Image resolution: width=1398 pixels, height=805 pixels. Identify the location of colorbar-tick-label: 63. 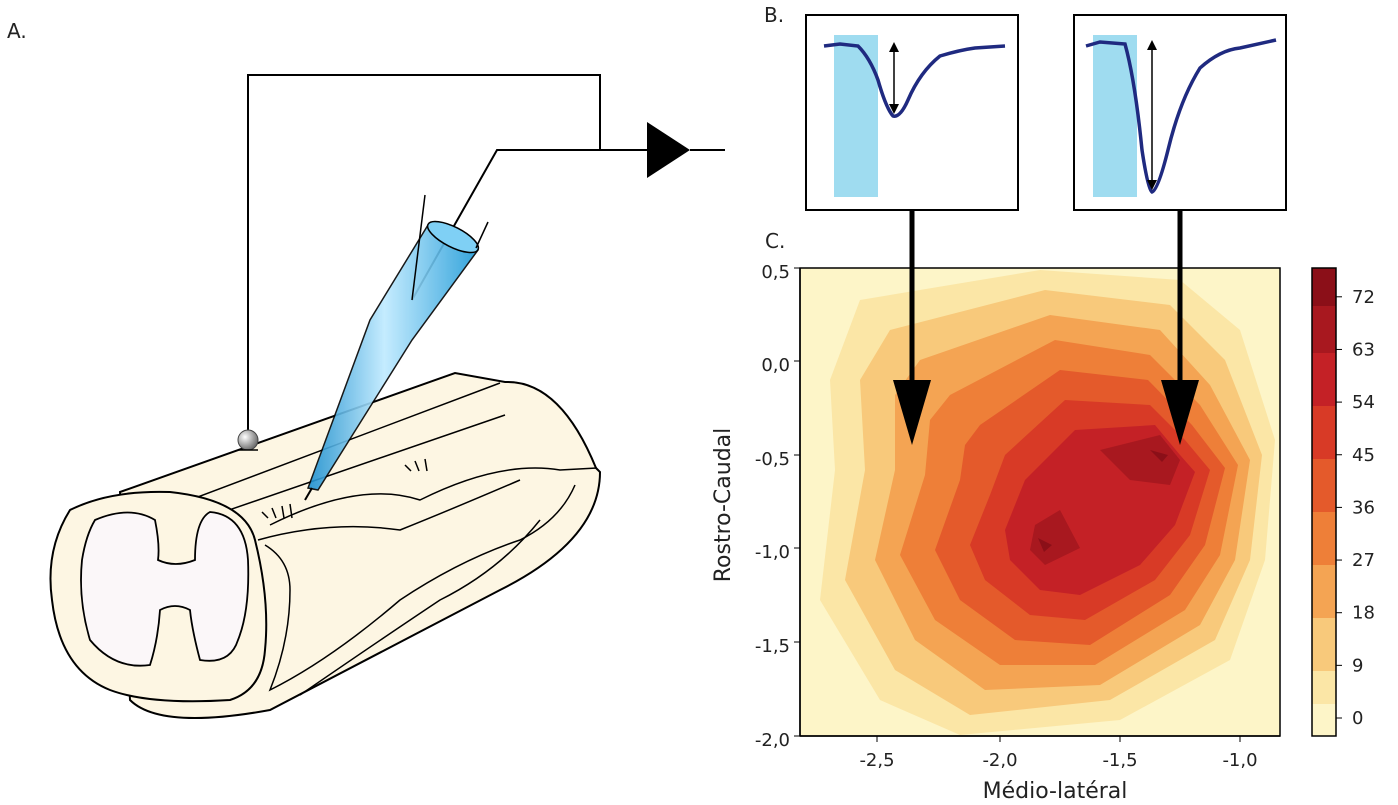
(1363, 349).